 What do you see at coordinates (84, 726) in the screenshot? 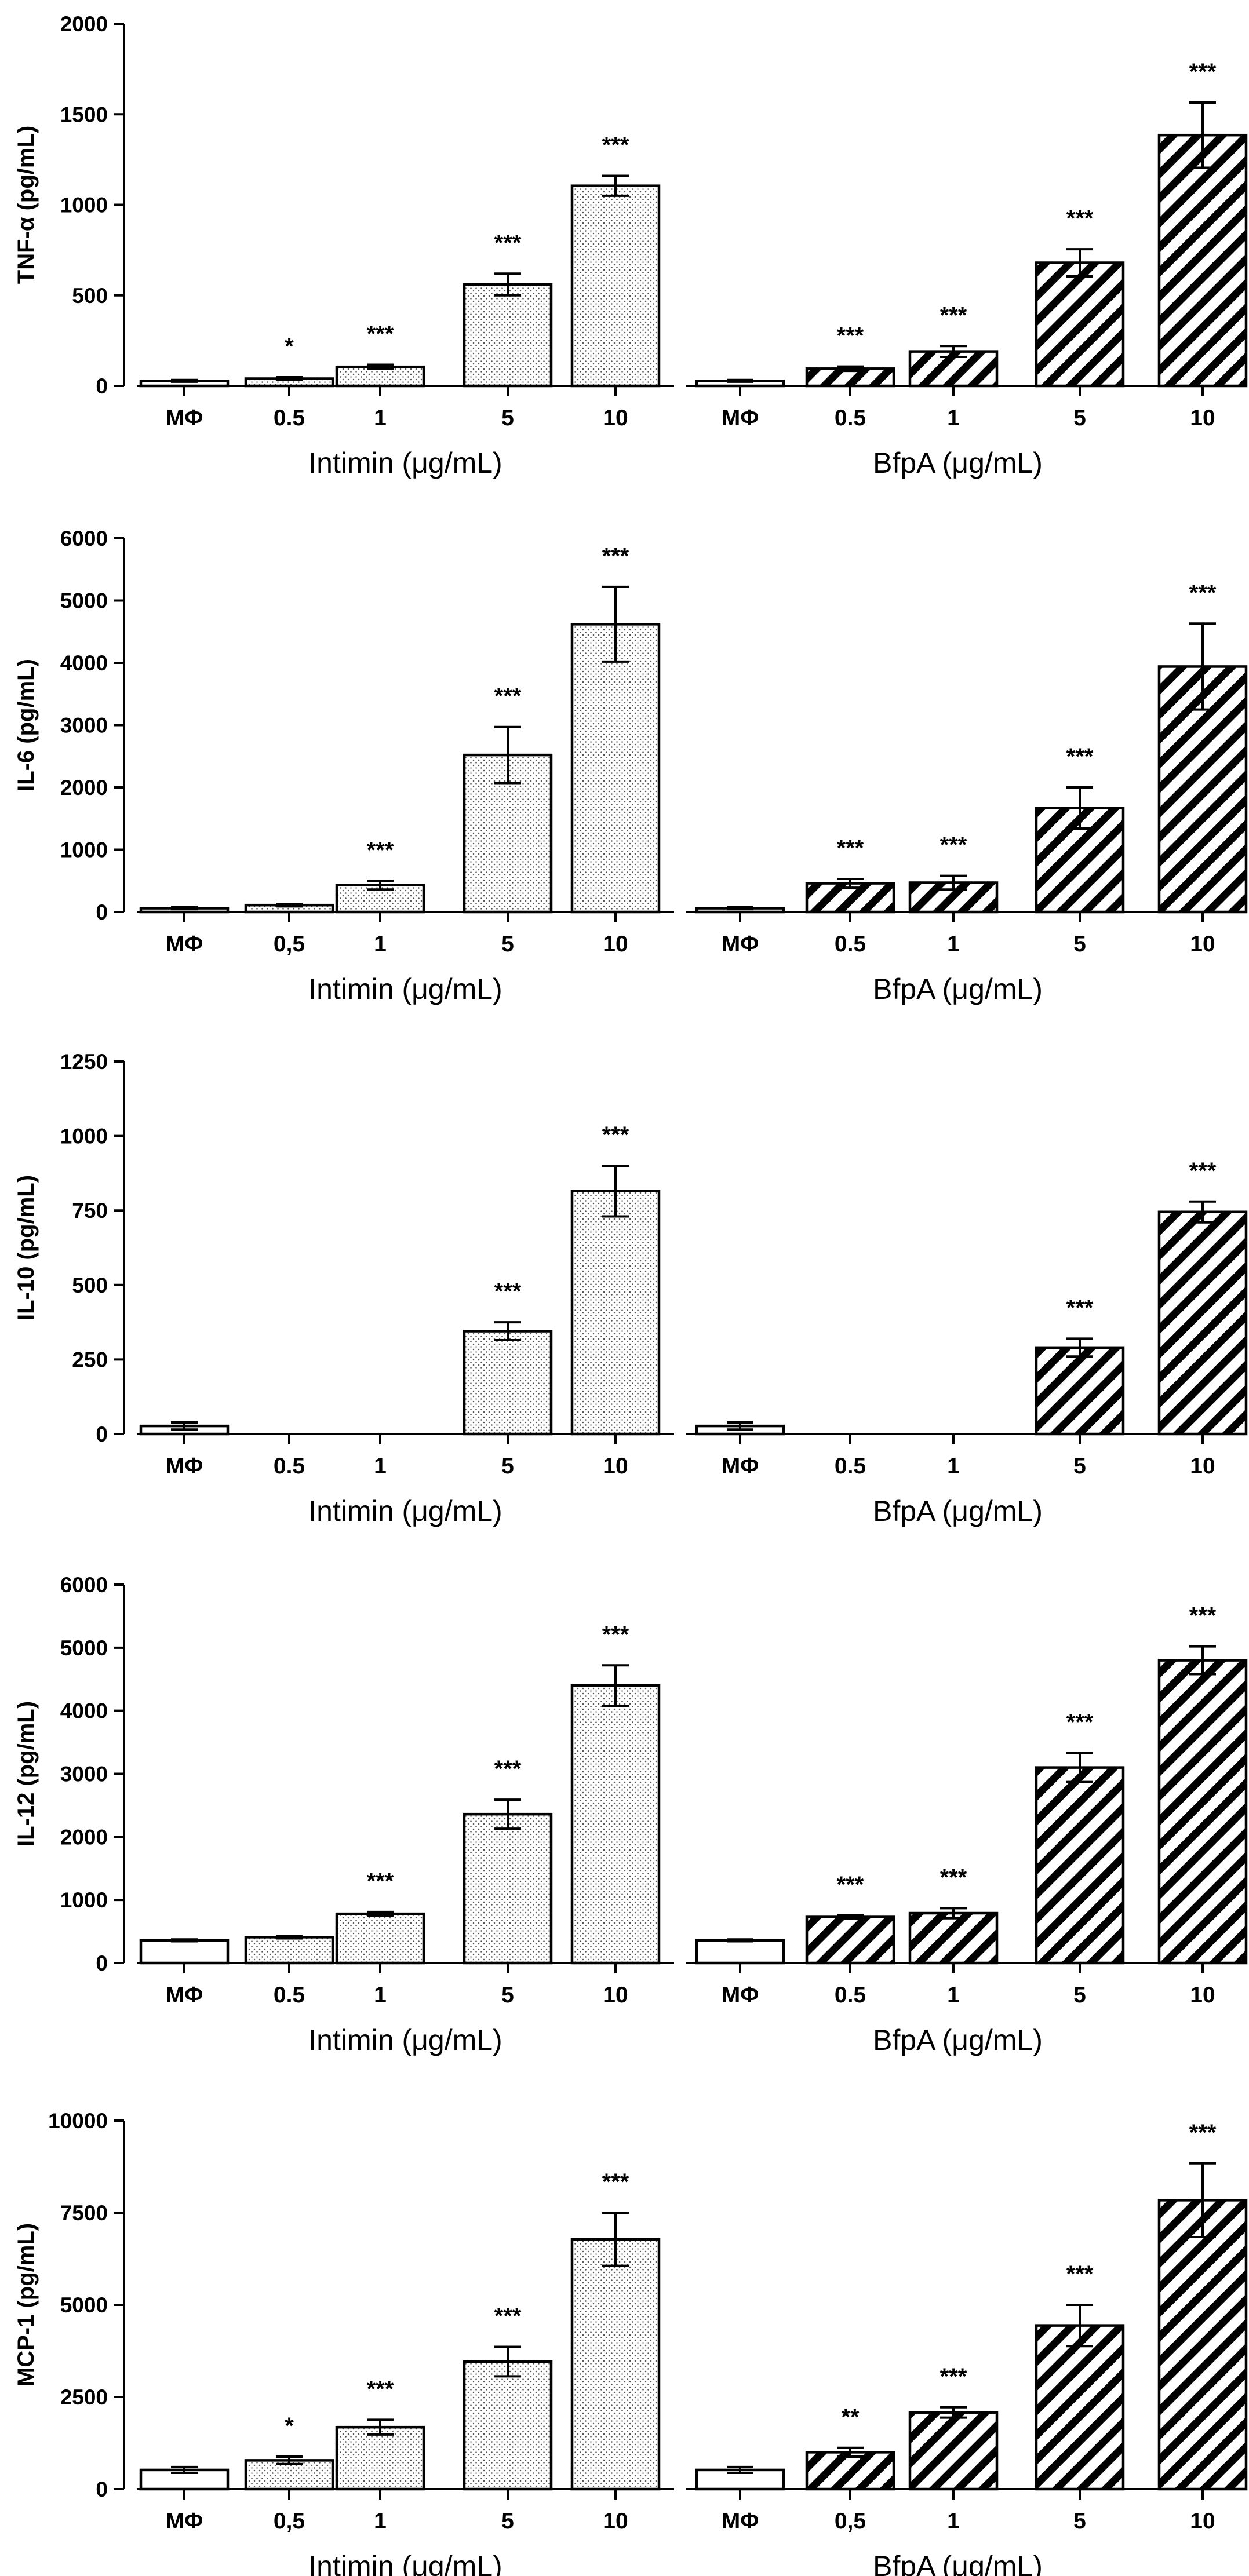
I see `y-tick-label: 3000` at bounding box center [84, 726].